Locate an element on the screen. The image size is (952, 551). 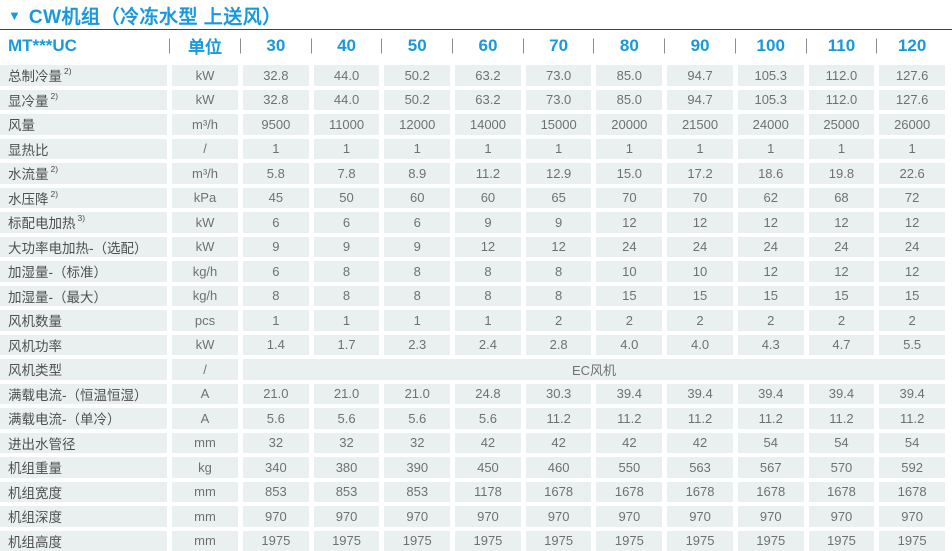
value-cell: 5.8 is located at coordinates (276, 173).